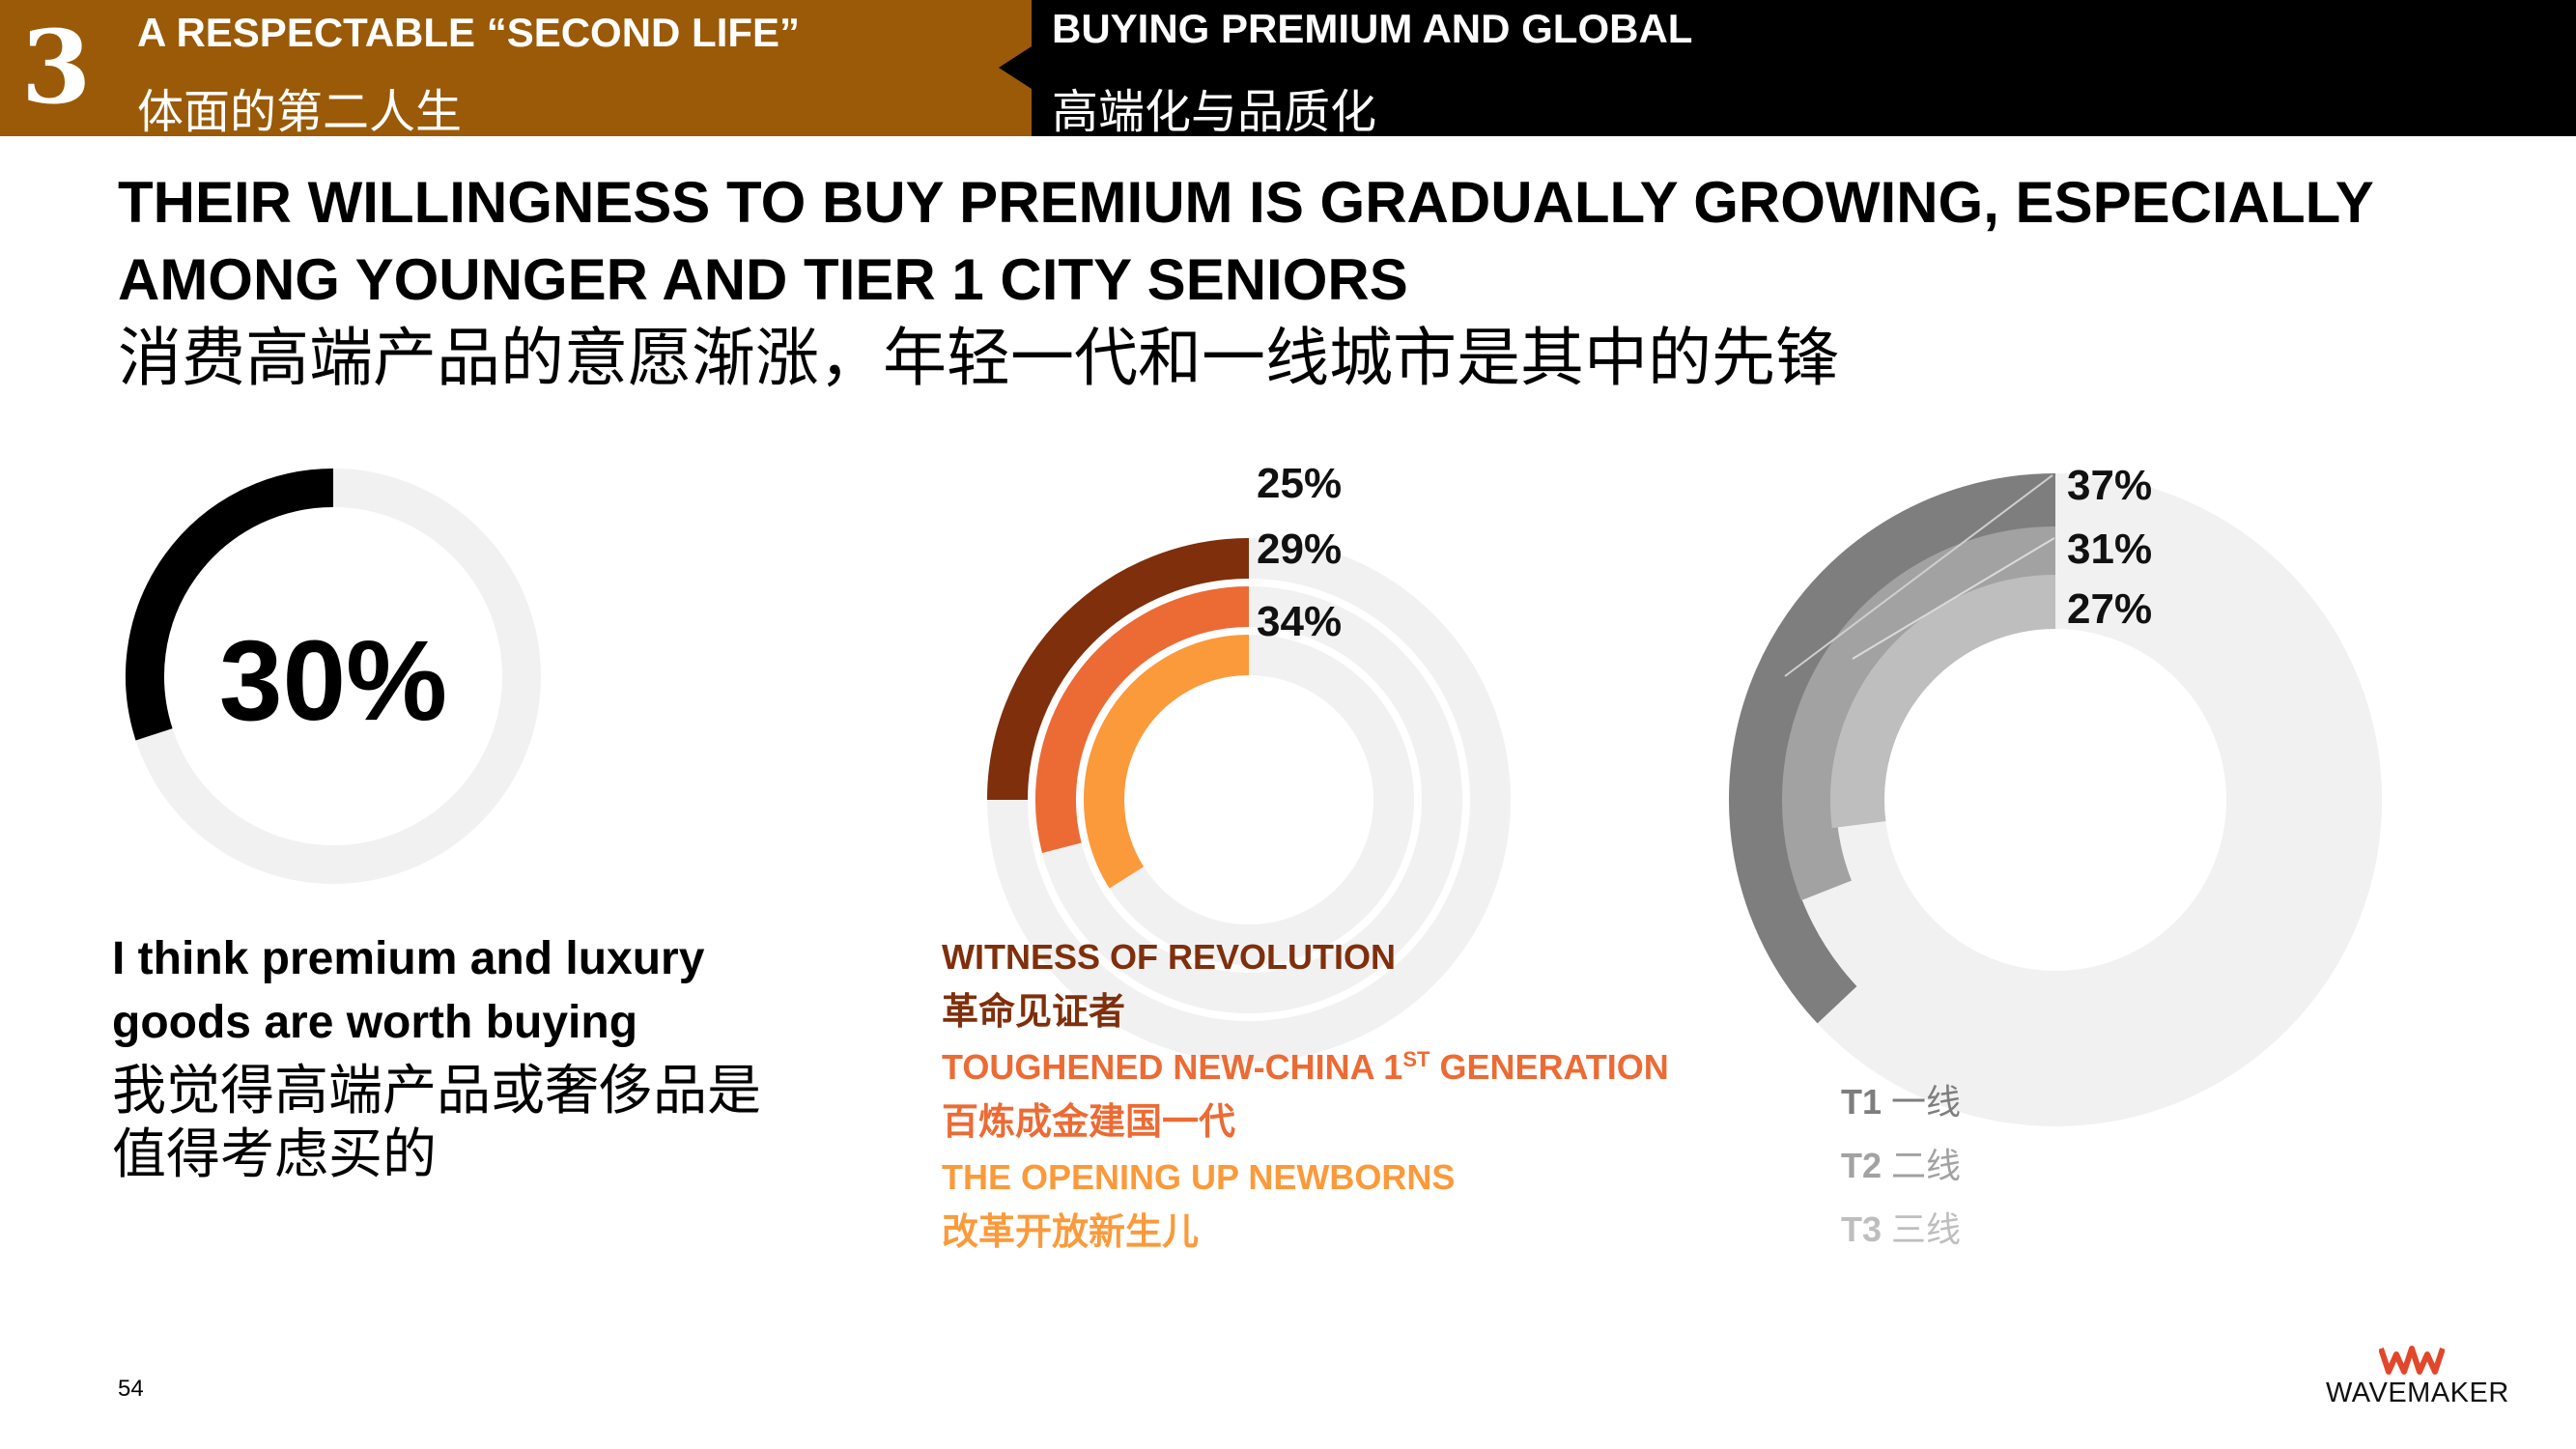 The width and height of the screenshot is (2576, 1449). I want to click on legend-t1: T1 一线, so click(1901, 1099).